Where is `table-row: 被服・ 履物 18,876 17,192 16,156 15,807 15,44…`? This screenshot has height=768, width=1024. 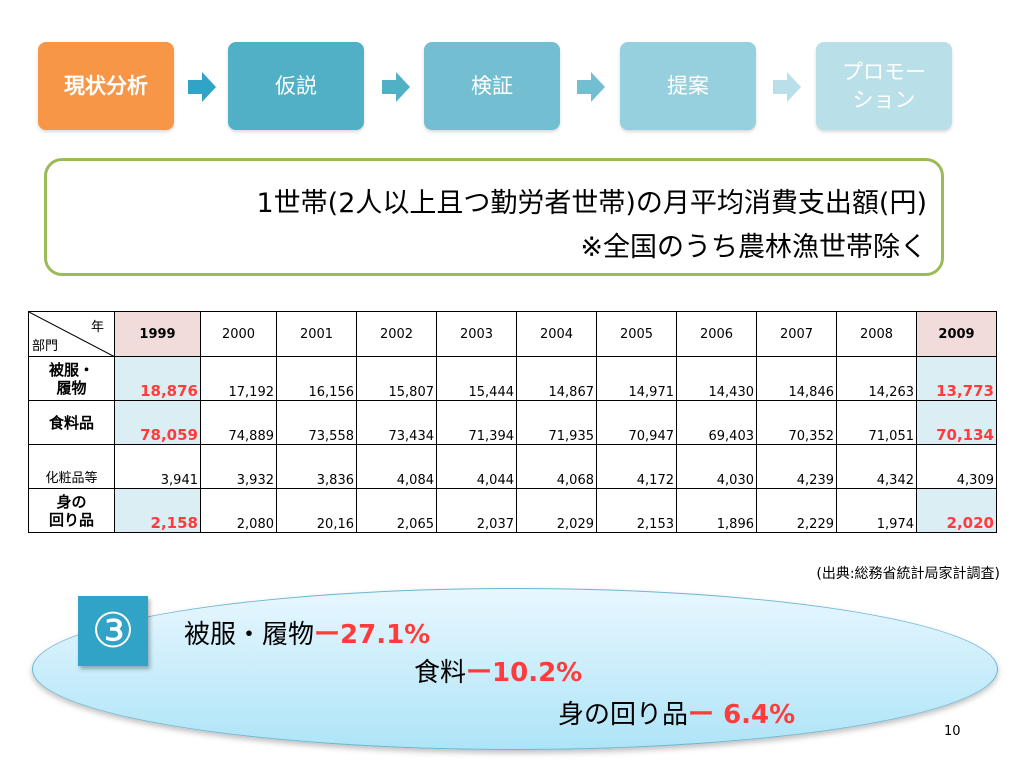 table-row: 被服・ 履物 18,876 17,192 16,156 15,807 15,44… is located at coordinates (512, 378).